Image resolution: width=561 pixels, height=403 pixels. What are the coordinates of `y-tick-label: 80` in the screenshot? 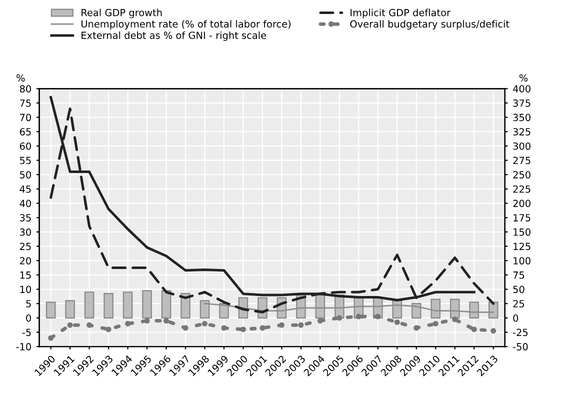 It's located at (25, 88).